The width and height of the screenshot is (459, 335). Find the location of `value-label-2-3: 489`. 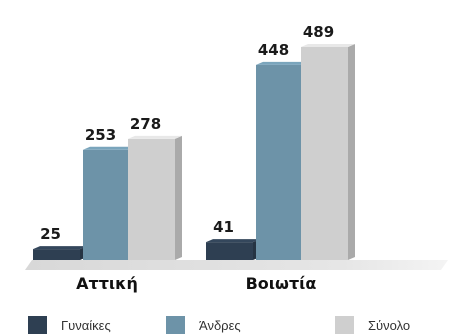

value-label-2-3: 489 is located at coordinates (318, 32).